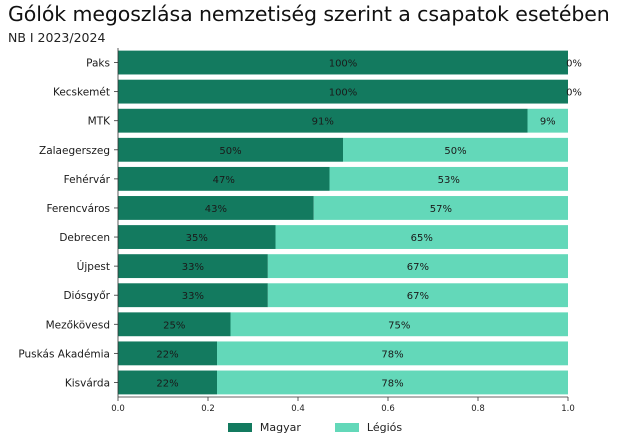 This screenshot has height=446, width=630. Describe the element at coordinates (81, 93) in the screenshot. I see `category-label: Kecskemét` at that location.